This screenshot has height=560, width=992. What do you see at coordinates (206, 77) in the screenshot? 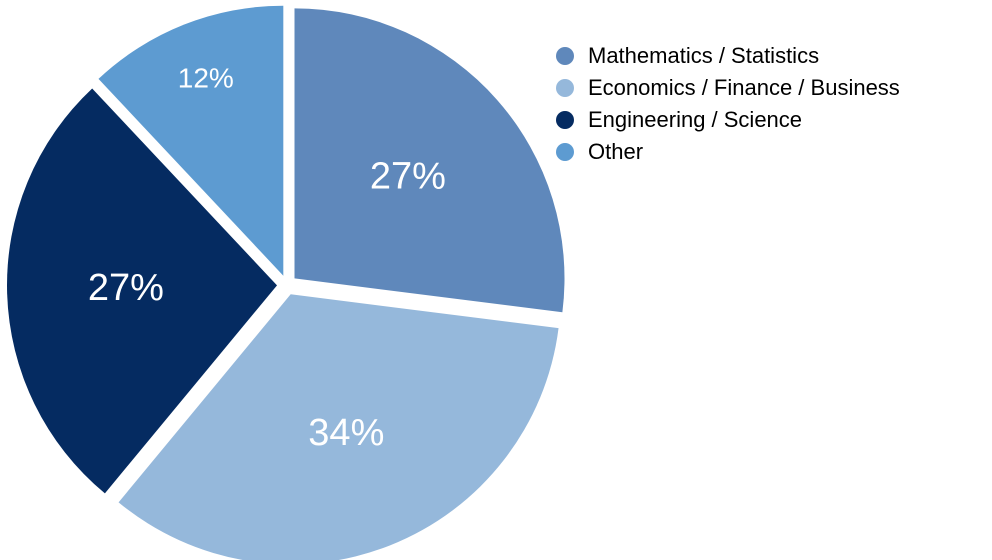
I see `slice-label-other: 12%` at bounding box center [206, 77].